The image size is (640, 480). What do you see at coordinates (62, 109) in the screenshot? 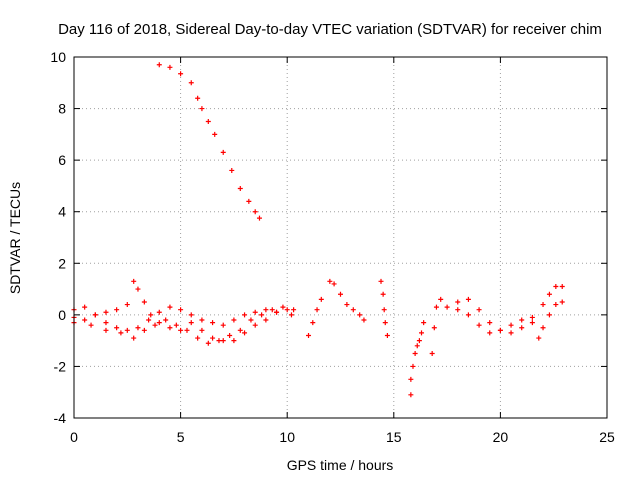
I see `y-tick-label: 8` at bounding box center [62, 109].